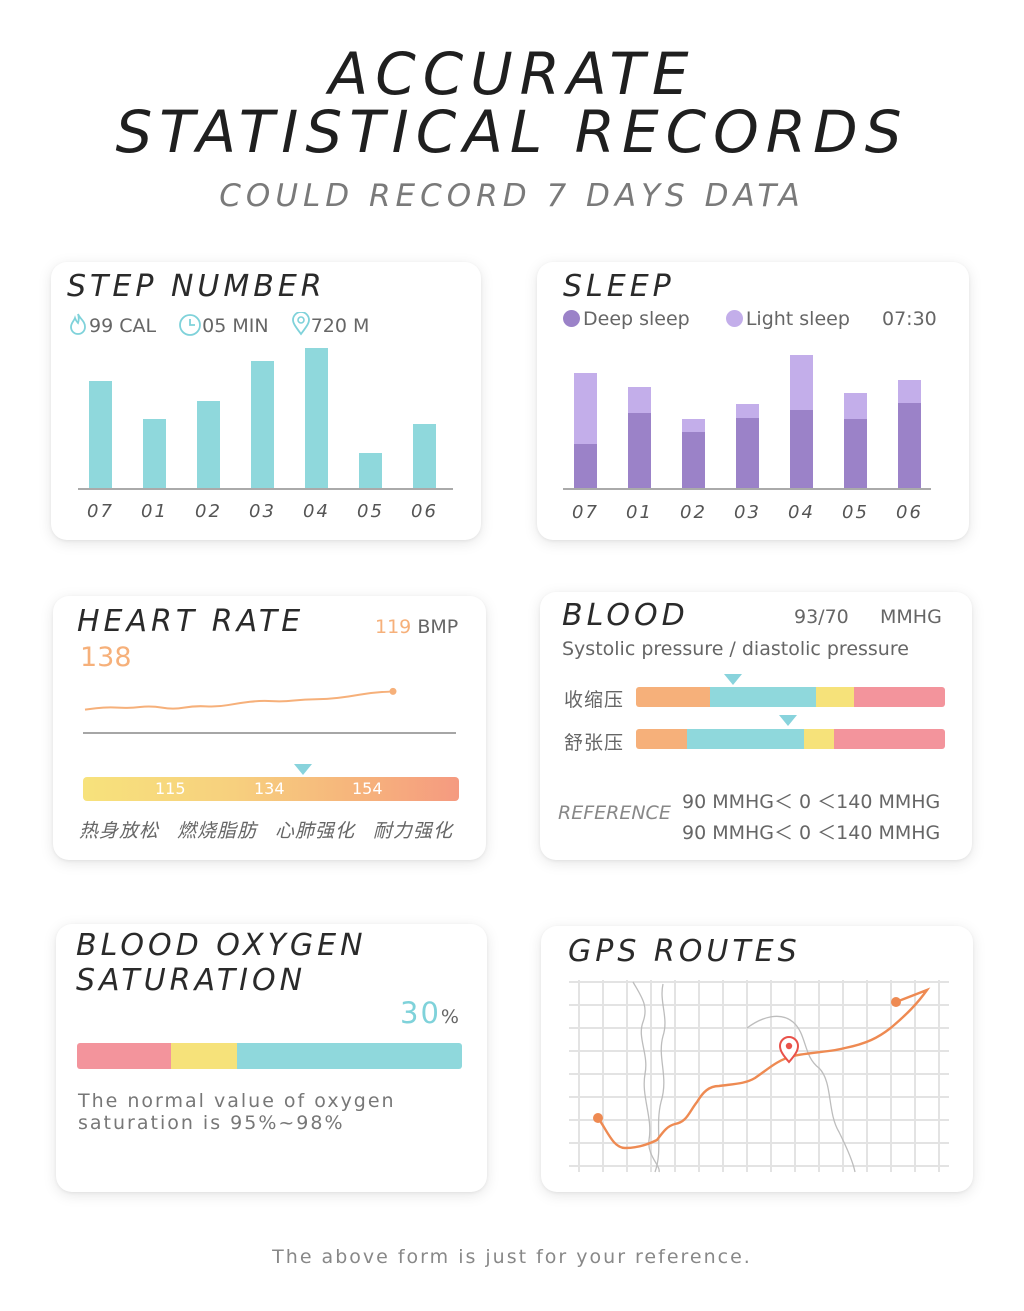  I want to click on heart-rate-line, so click(239, 700).